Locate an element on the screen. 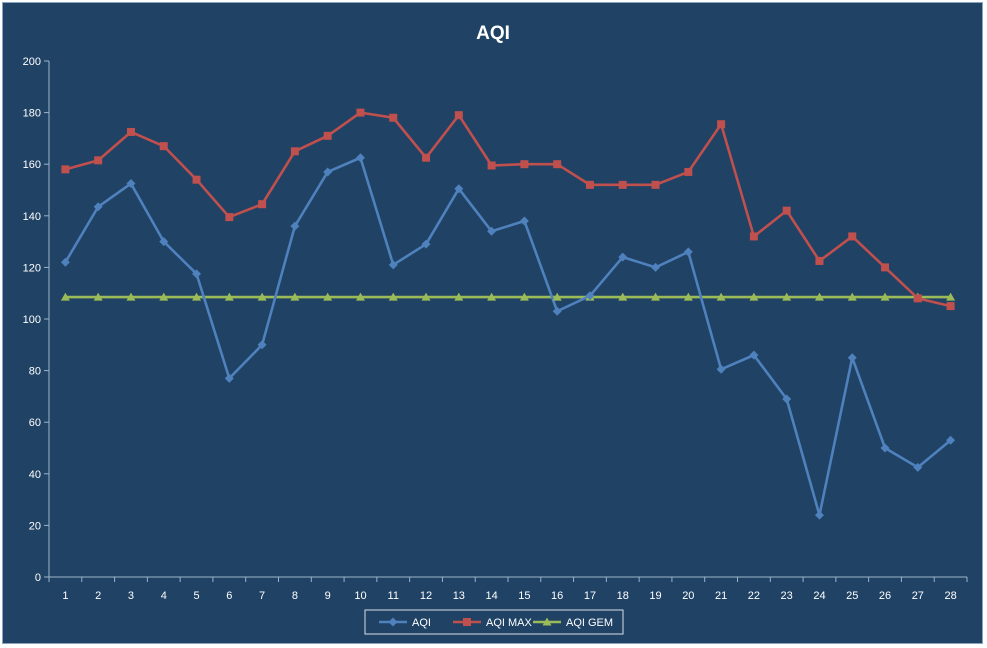 The image size is (987, 648). legend-label-aqi-gem: AQI GEM is located at coordinates (589, 623).